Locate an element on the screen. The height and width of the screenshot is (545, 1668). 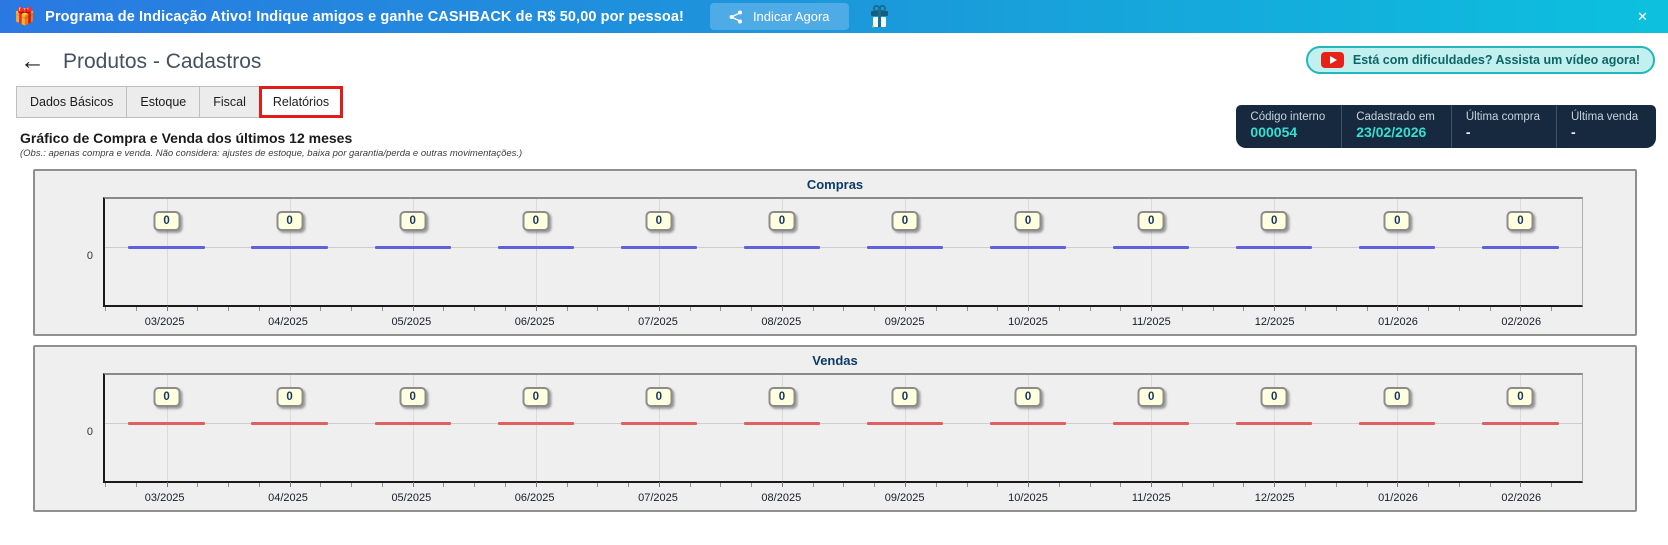
indicar-agora-button: Indicar Agora is located at coordinates (779, 16).